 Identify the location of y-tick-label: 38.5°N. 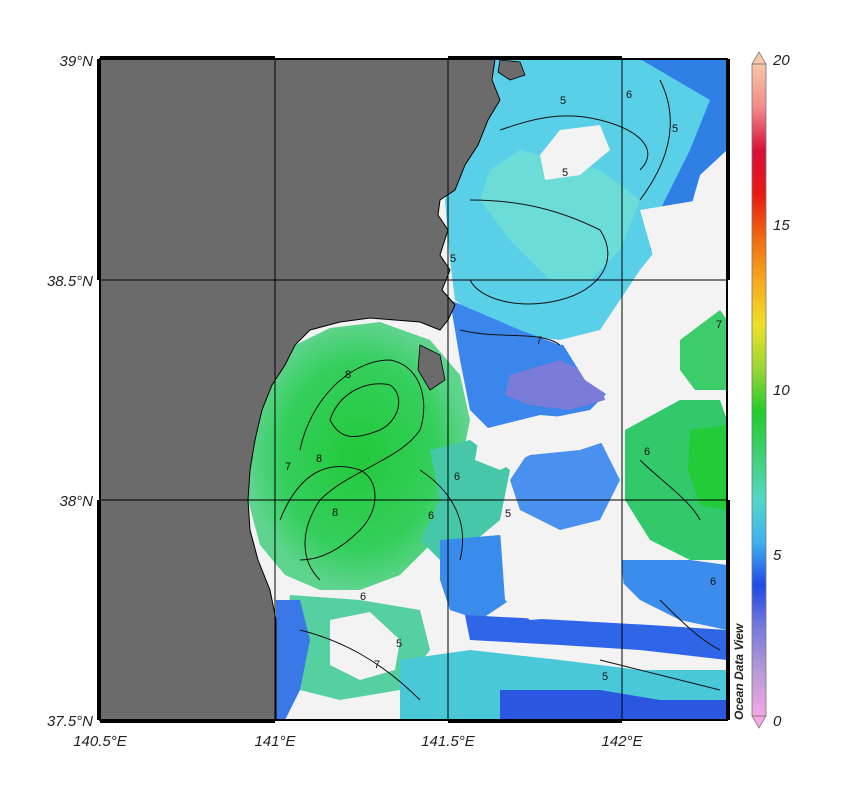
(70, 281).